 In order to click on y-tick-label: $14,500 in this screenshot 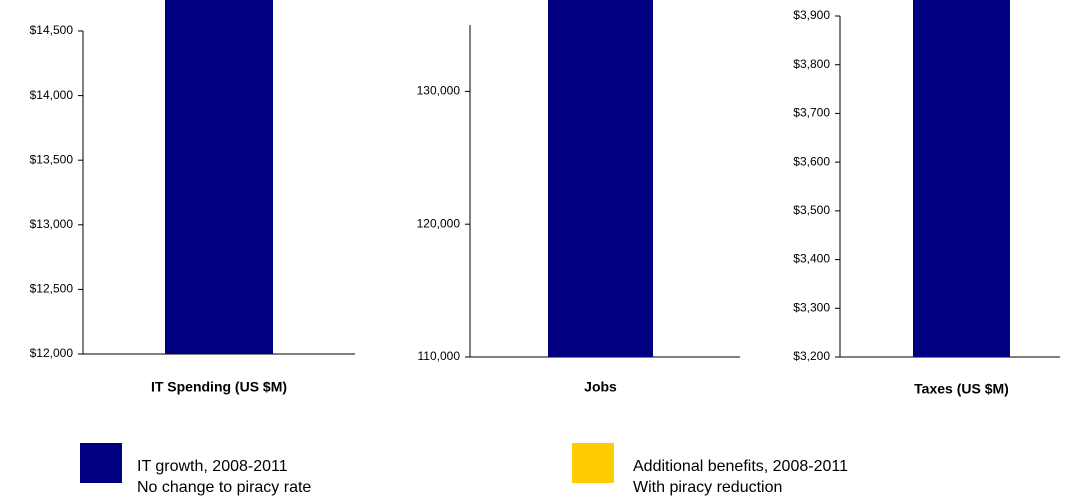, I will do `click(52, 30)`.